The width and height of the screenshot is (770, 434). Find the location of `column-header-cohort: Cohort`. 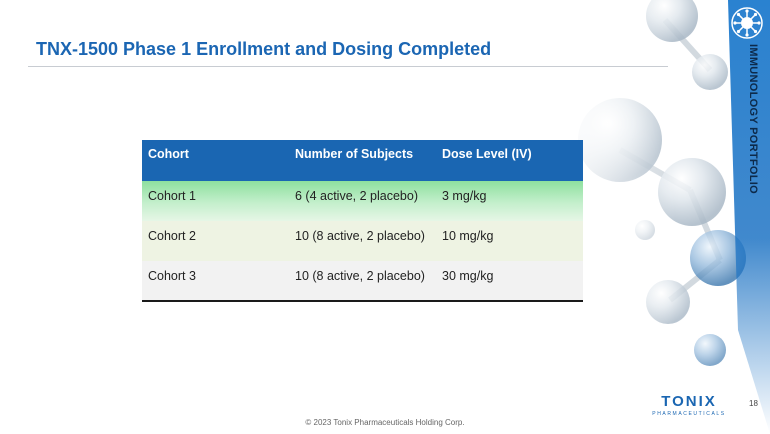

column-header-cohort: Cohort is located at coordinates (215, 160).